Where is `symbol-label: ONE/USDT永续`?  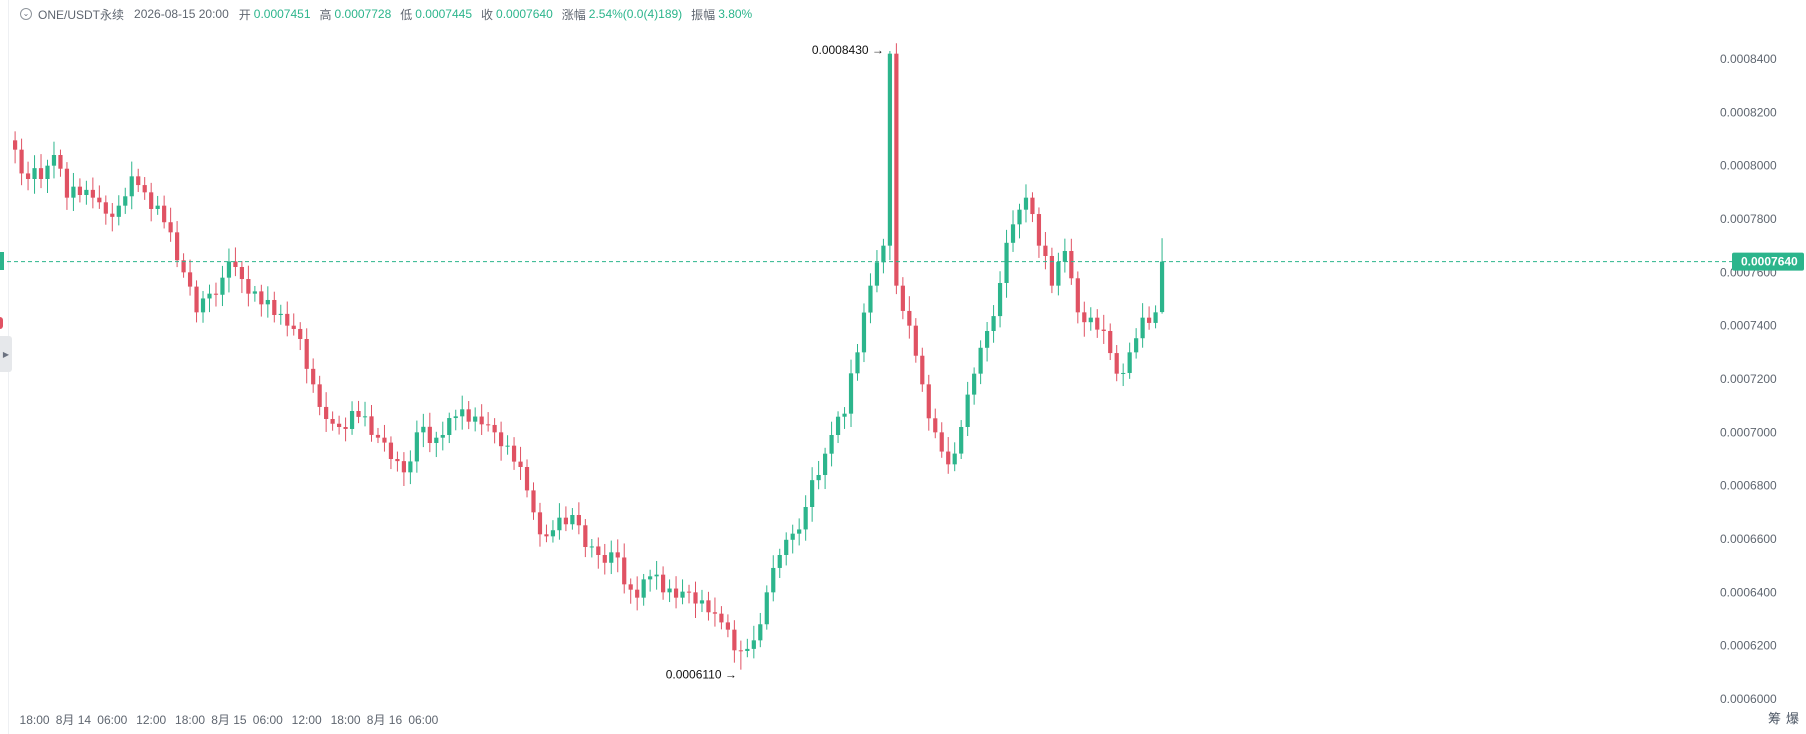 symbol-label: ONE/USDT永续 is located at coordinates (81, 14).